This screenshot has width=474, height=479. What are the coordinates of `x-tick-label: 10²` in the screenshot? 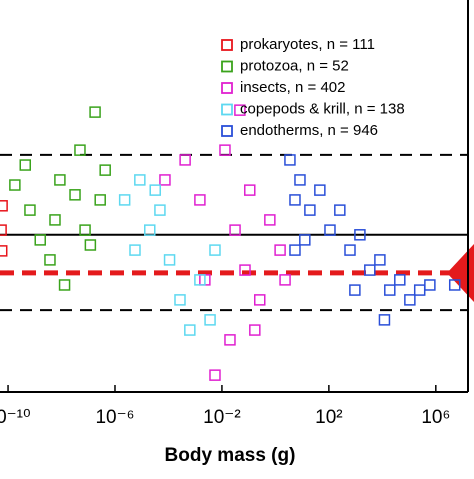 It's located at (328, 417).